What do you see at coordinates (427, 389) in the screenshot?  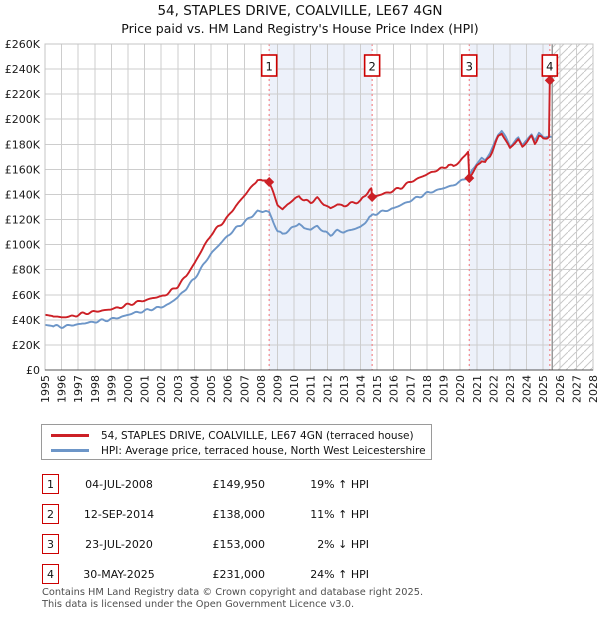 I see `x-axis-tick-label: 2018` at bounding box center [427, 389].